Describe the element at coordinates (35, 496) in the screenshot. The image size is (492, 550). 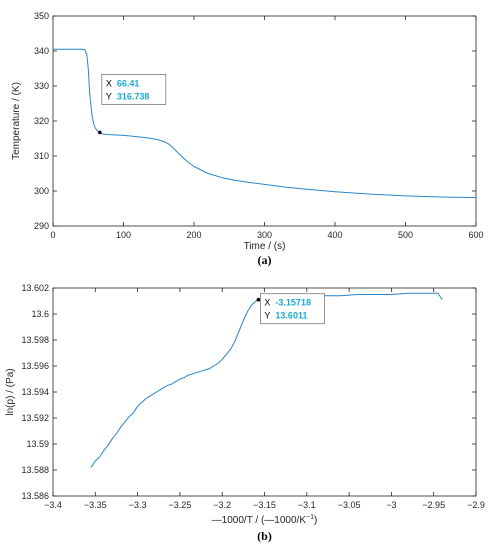
I see `y-tick-label-b: 13.586` at that location.